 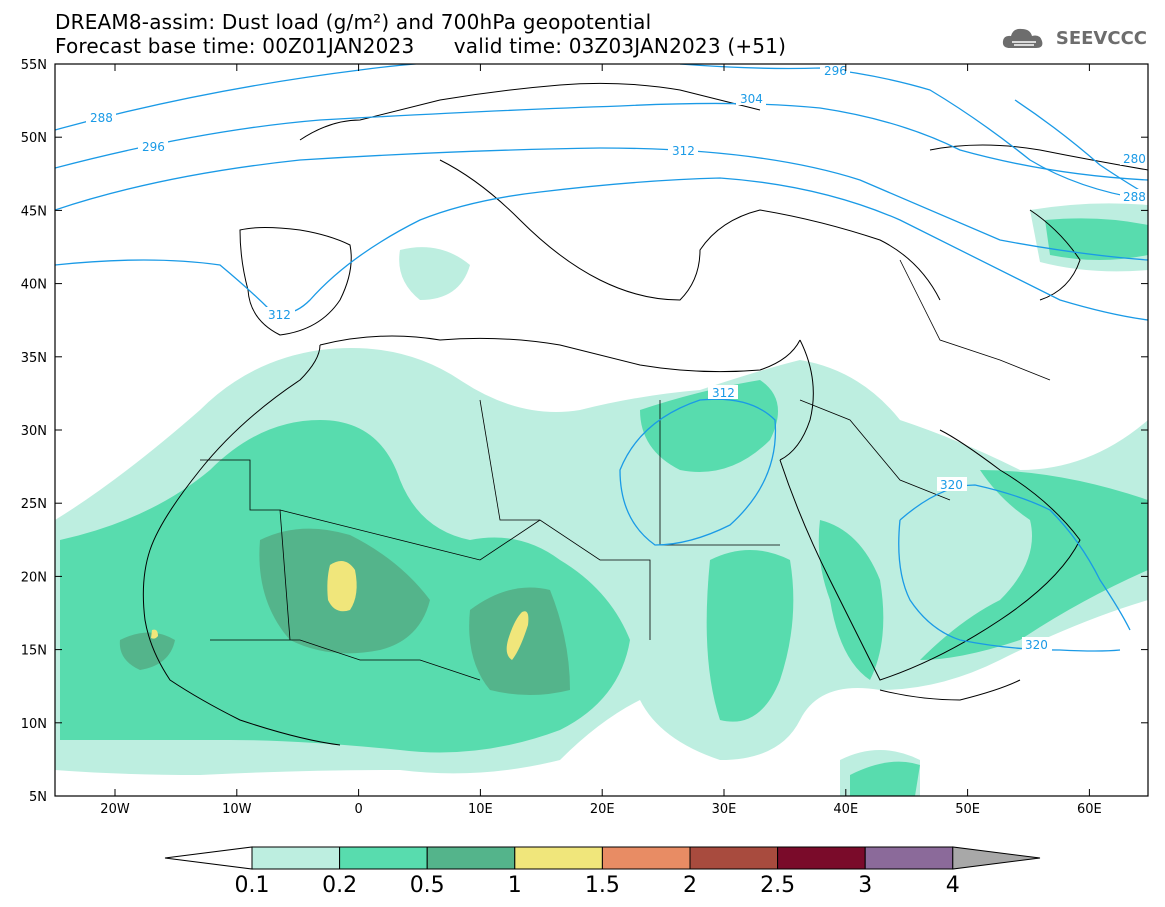 I want to click on dust-region-medium-east, so click(x=885, y=778).